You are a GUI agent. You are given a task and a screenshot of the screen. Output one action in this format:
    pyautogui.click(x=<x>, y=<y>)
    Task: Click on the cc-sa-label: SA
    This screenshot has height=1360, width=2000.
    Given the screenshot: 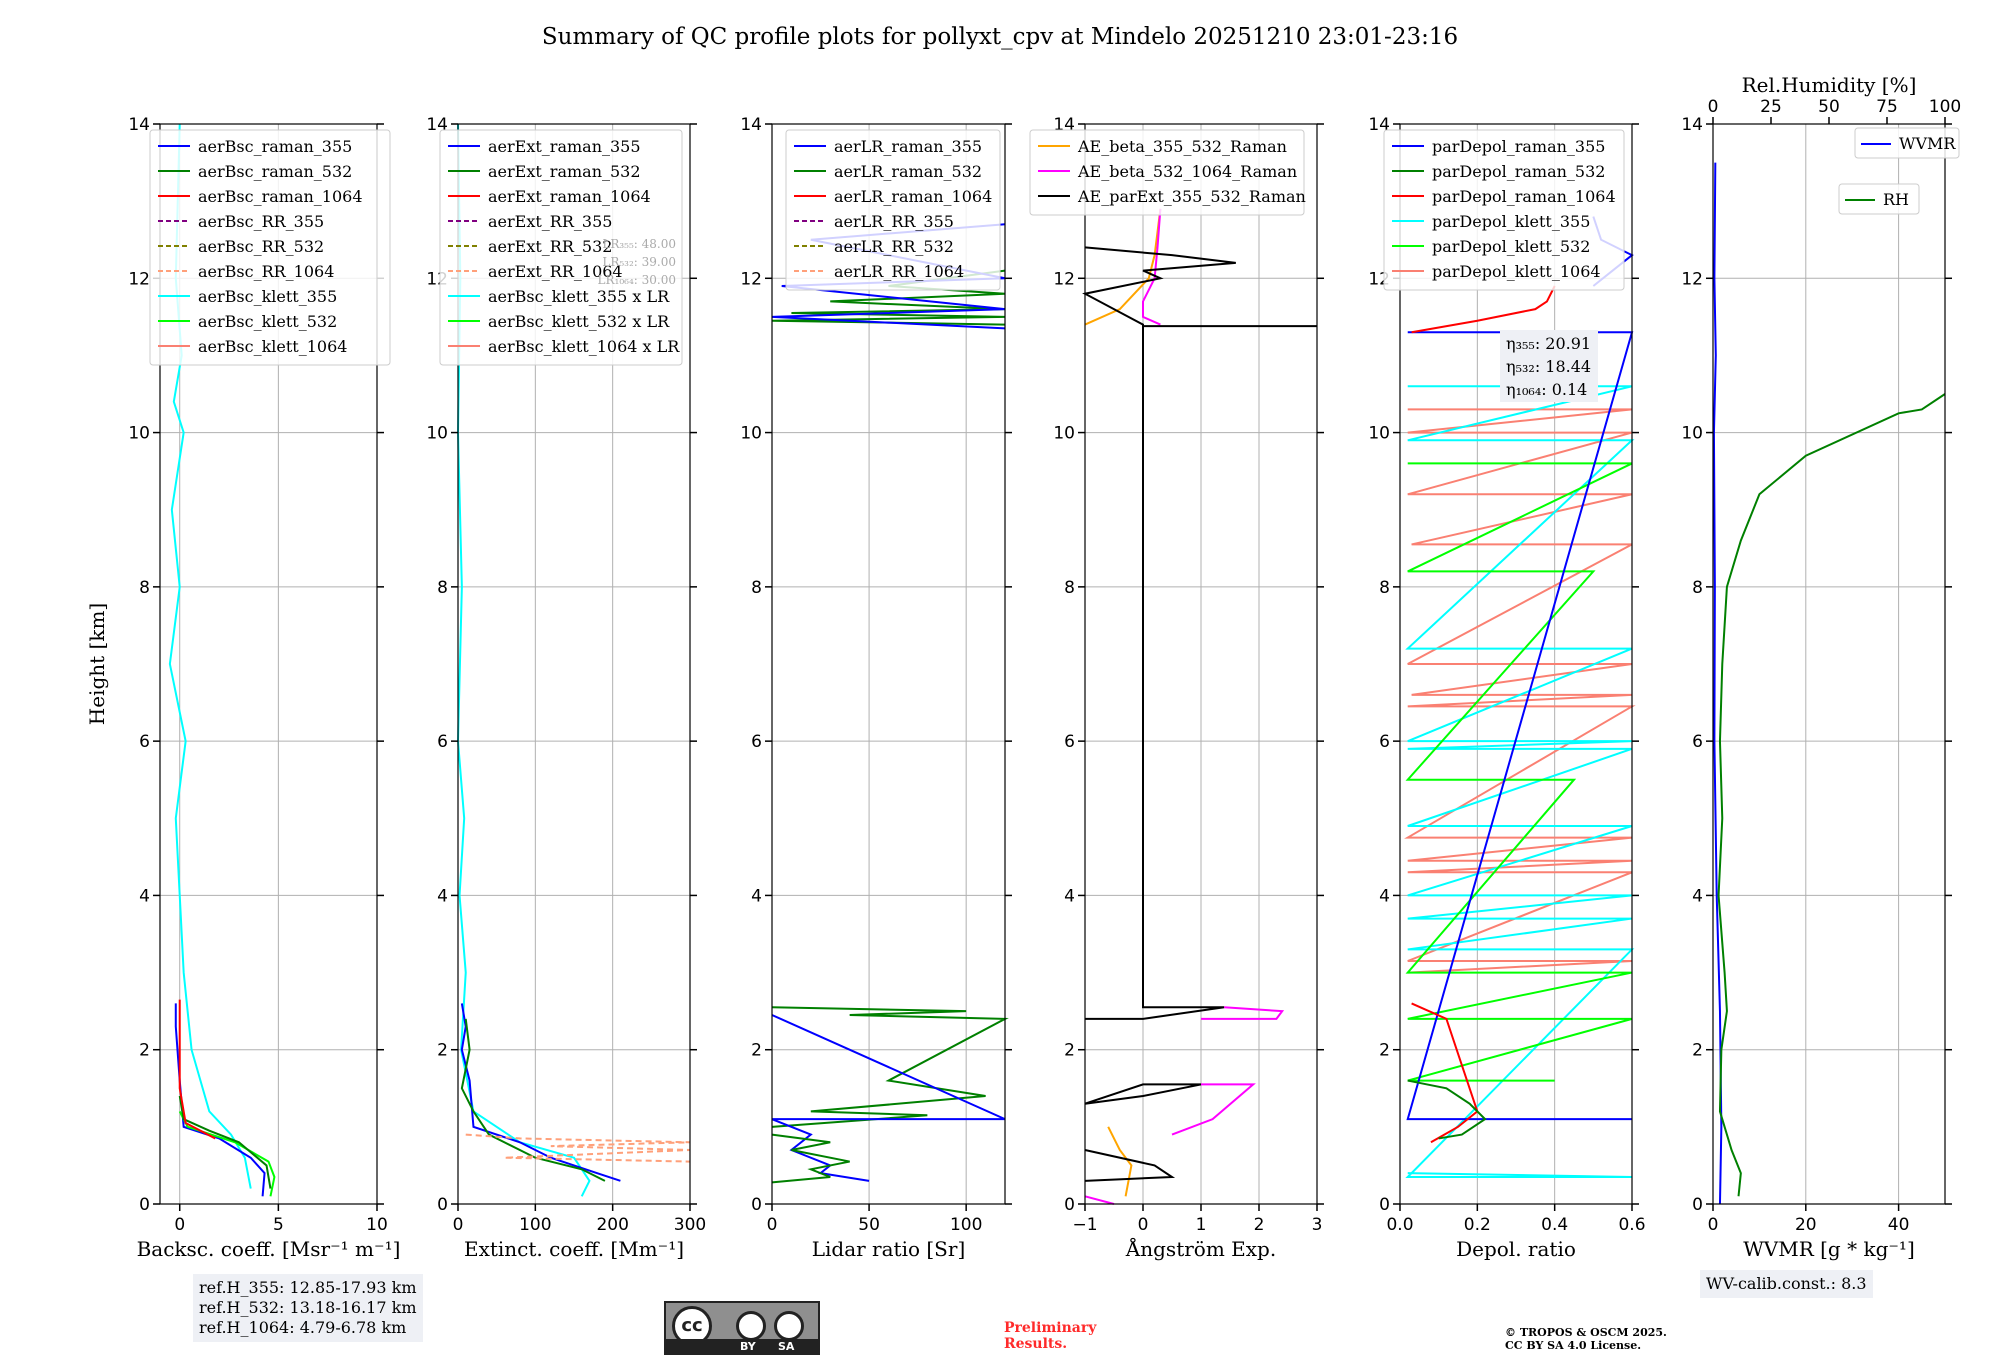 What is the action you would take?
    pyautogui.click(x=786, y=1346)
    